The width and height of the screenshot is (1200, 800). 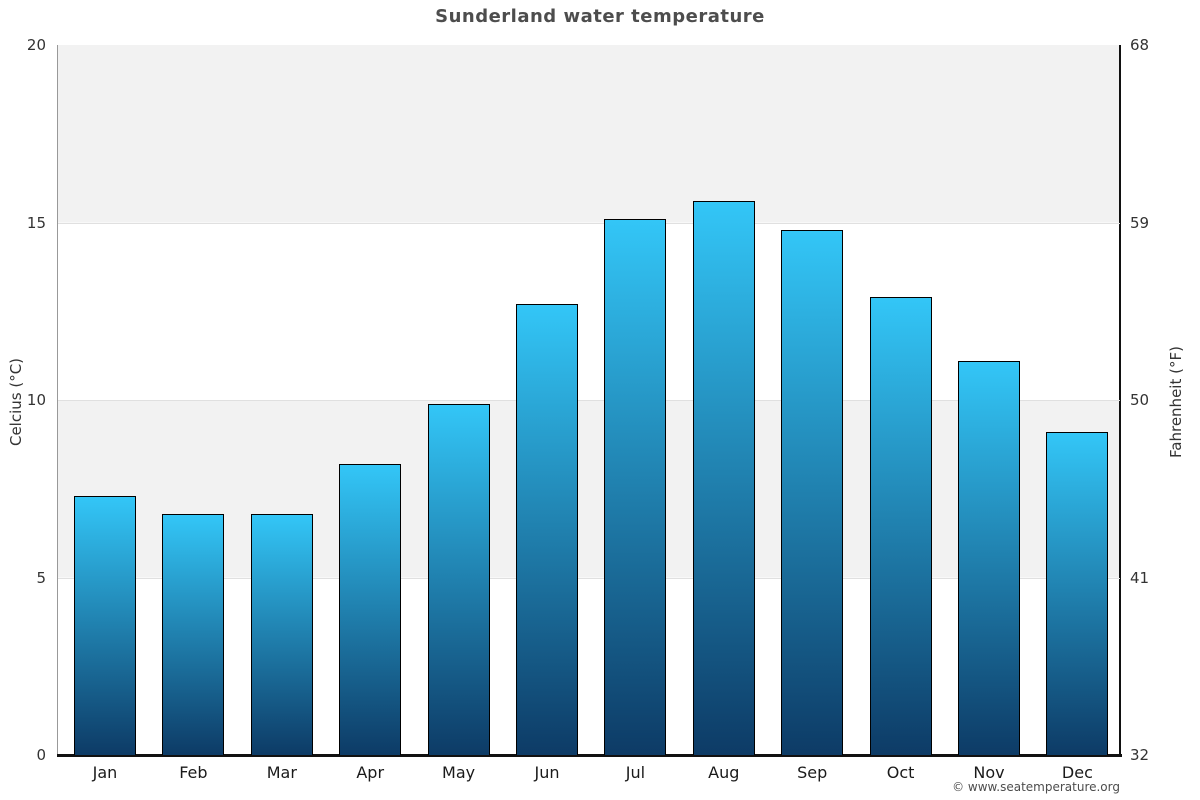 I want to click on bottom-axis-line, so click(x=589, y=755).